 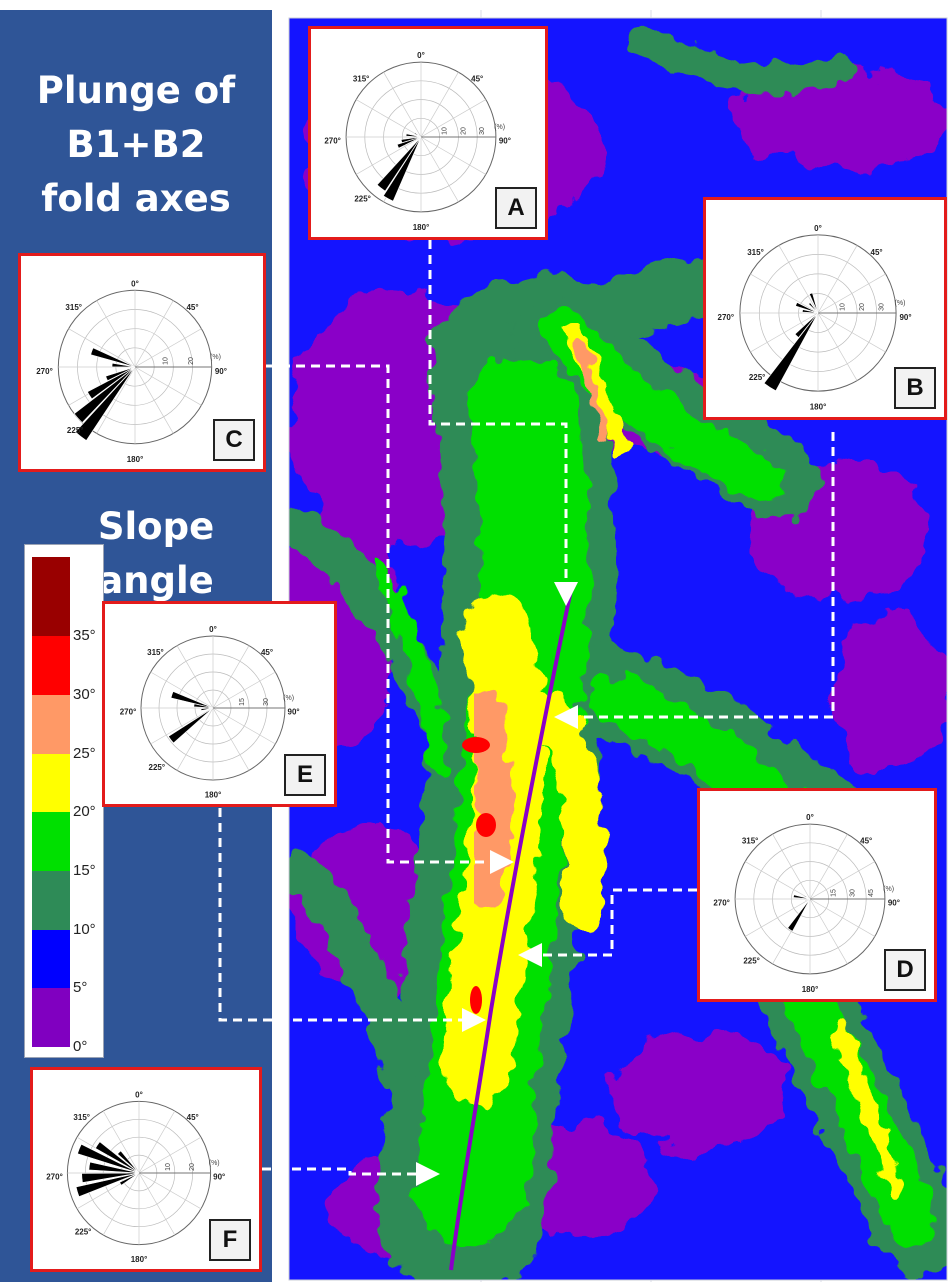 What do you see at coordinates (84, 694) in the screenshot?
I see `legend-tick-label: 30°` at bounding box center [84, 694].